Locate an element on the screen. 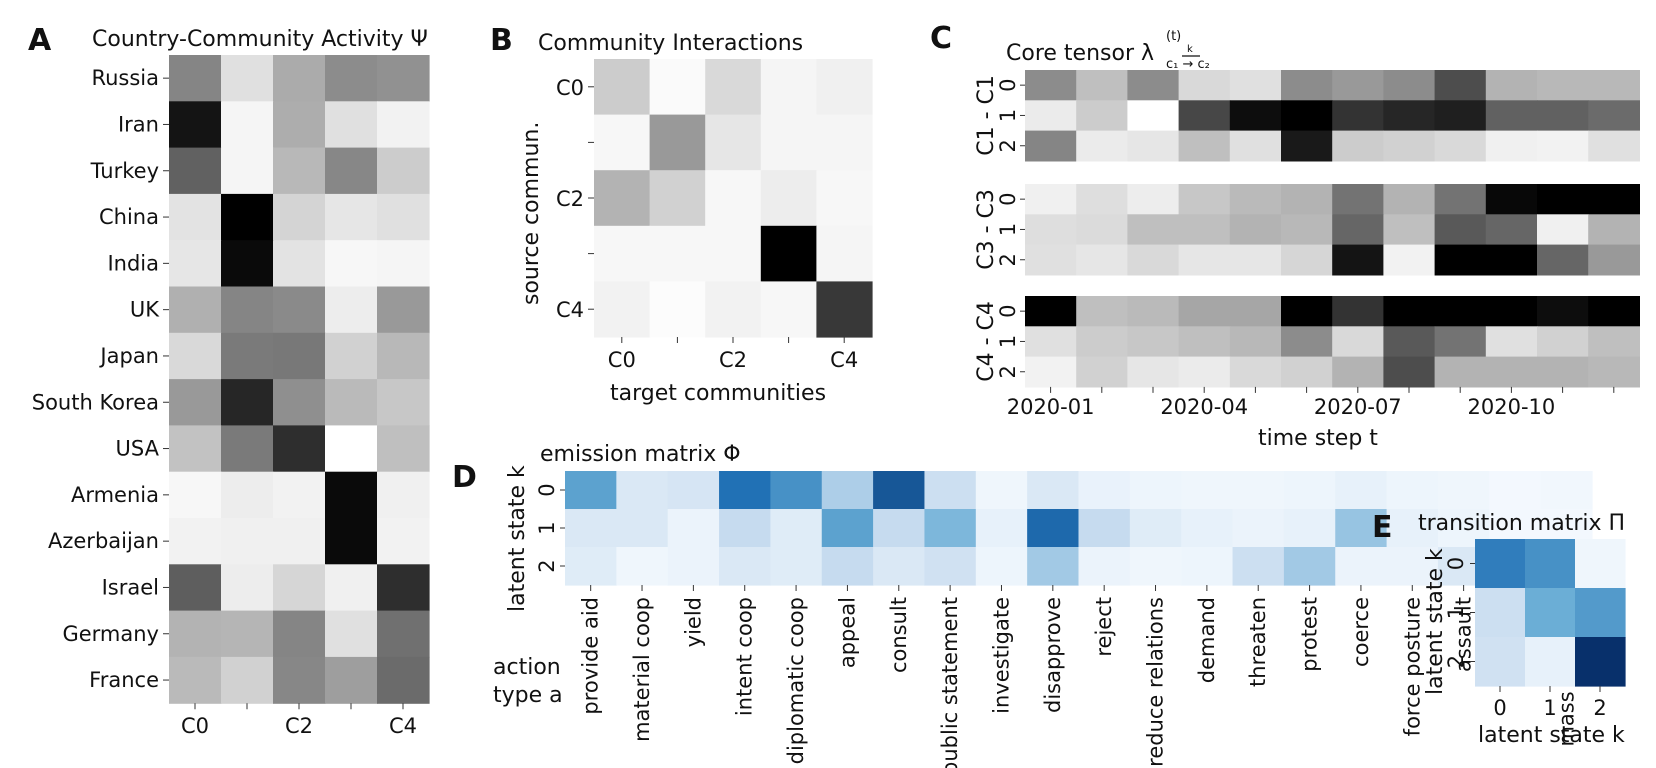 The height and width of the screenshot is (768, 1656). panel-c-group-2-cell-r0-c9 is located at coordinates (1511, 311).